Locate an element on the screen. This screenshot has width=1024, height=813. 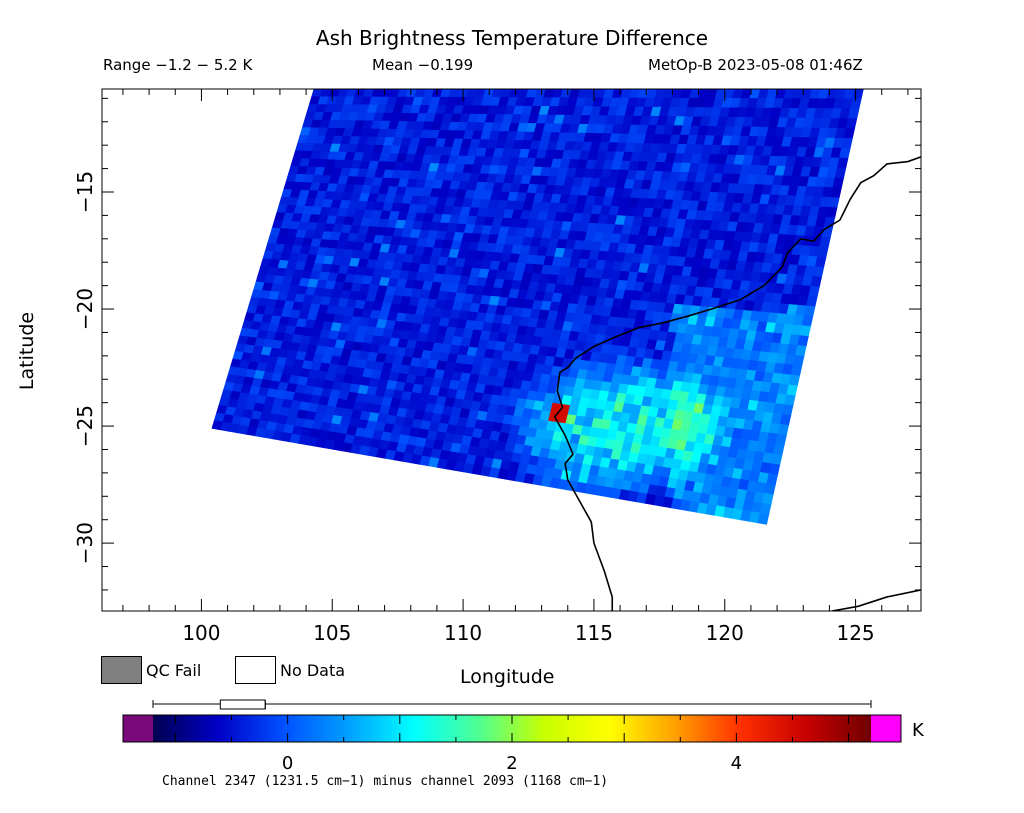
colorbar-tick-label: 0 is located at coordinates (287, 763).